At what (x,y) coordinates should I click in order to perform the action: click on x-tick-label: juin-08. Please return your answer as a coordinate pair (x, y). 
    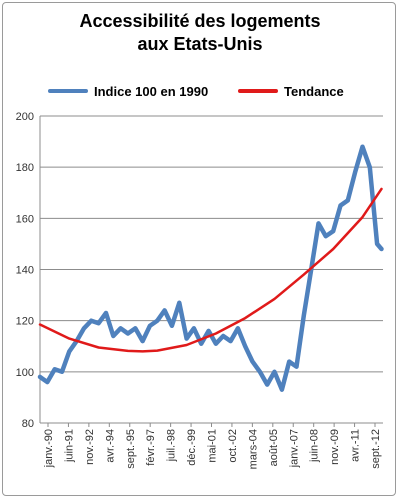
    Looking at the image, I should click on (315, 446).